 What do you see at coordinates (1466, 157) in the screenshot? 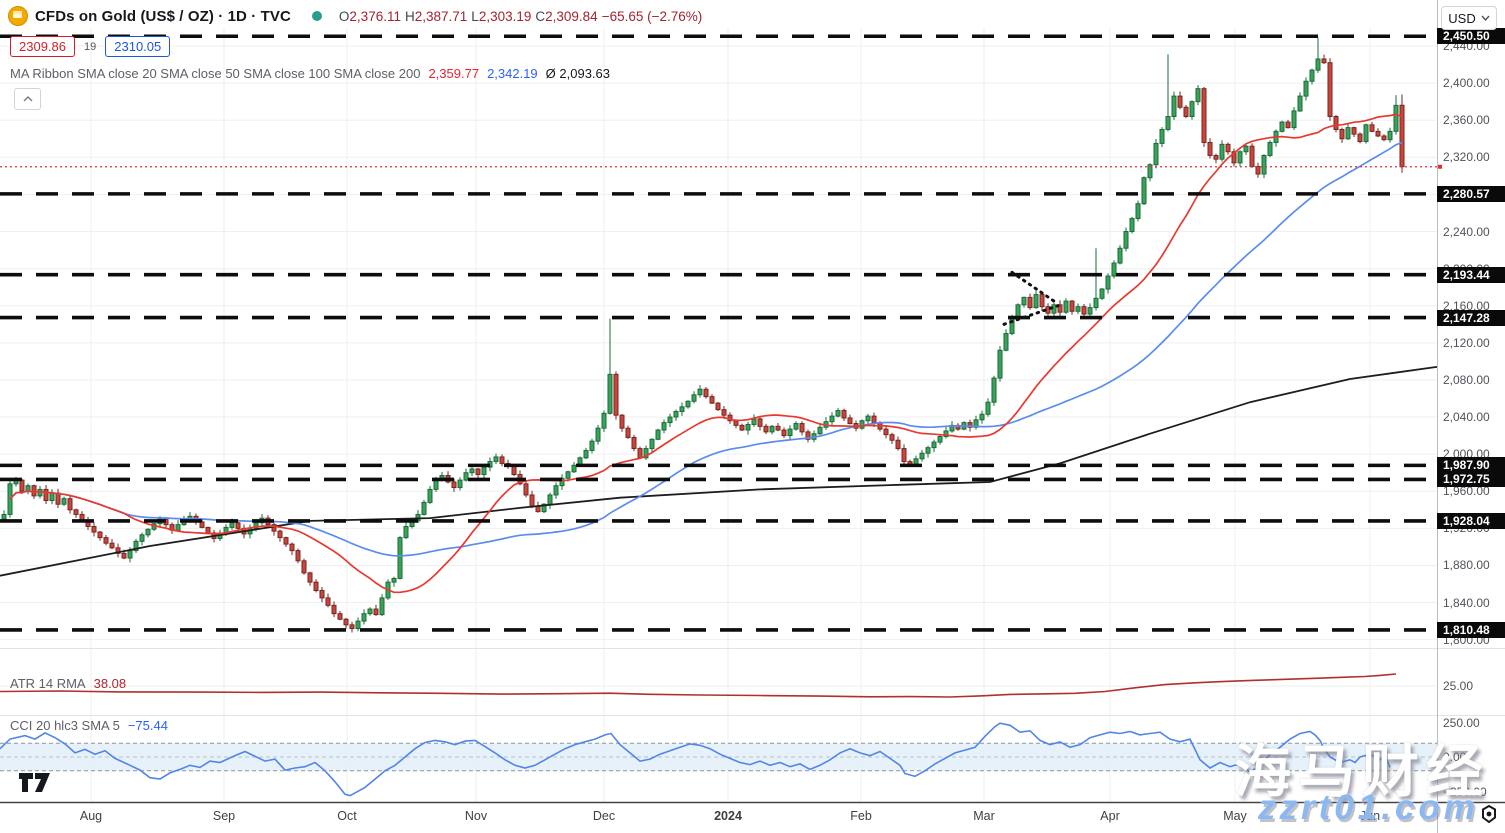
I see `price-tick-label: 2,320.00` at bounding box center [1466, 157].